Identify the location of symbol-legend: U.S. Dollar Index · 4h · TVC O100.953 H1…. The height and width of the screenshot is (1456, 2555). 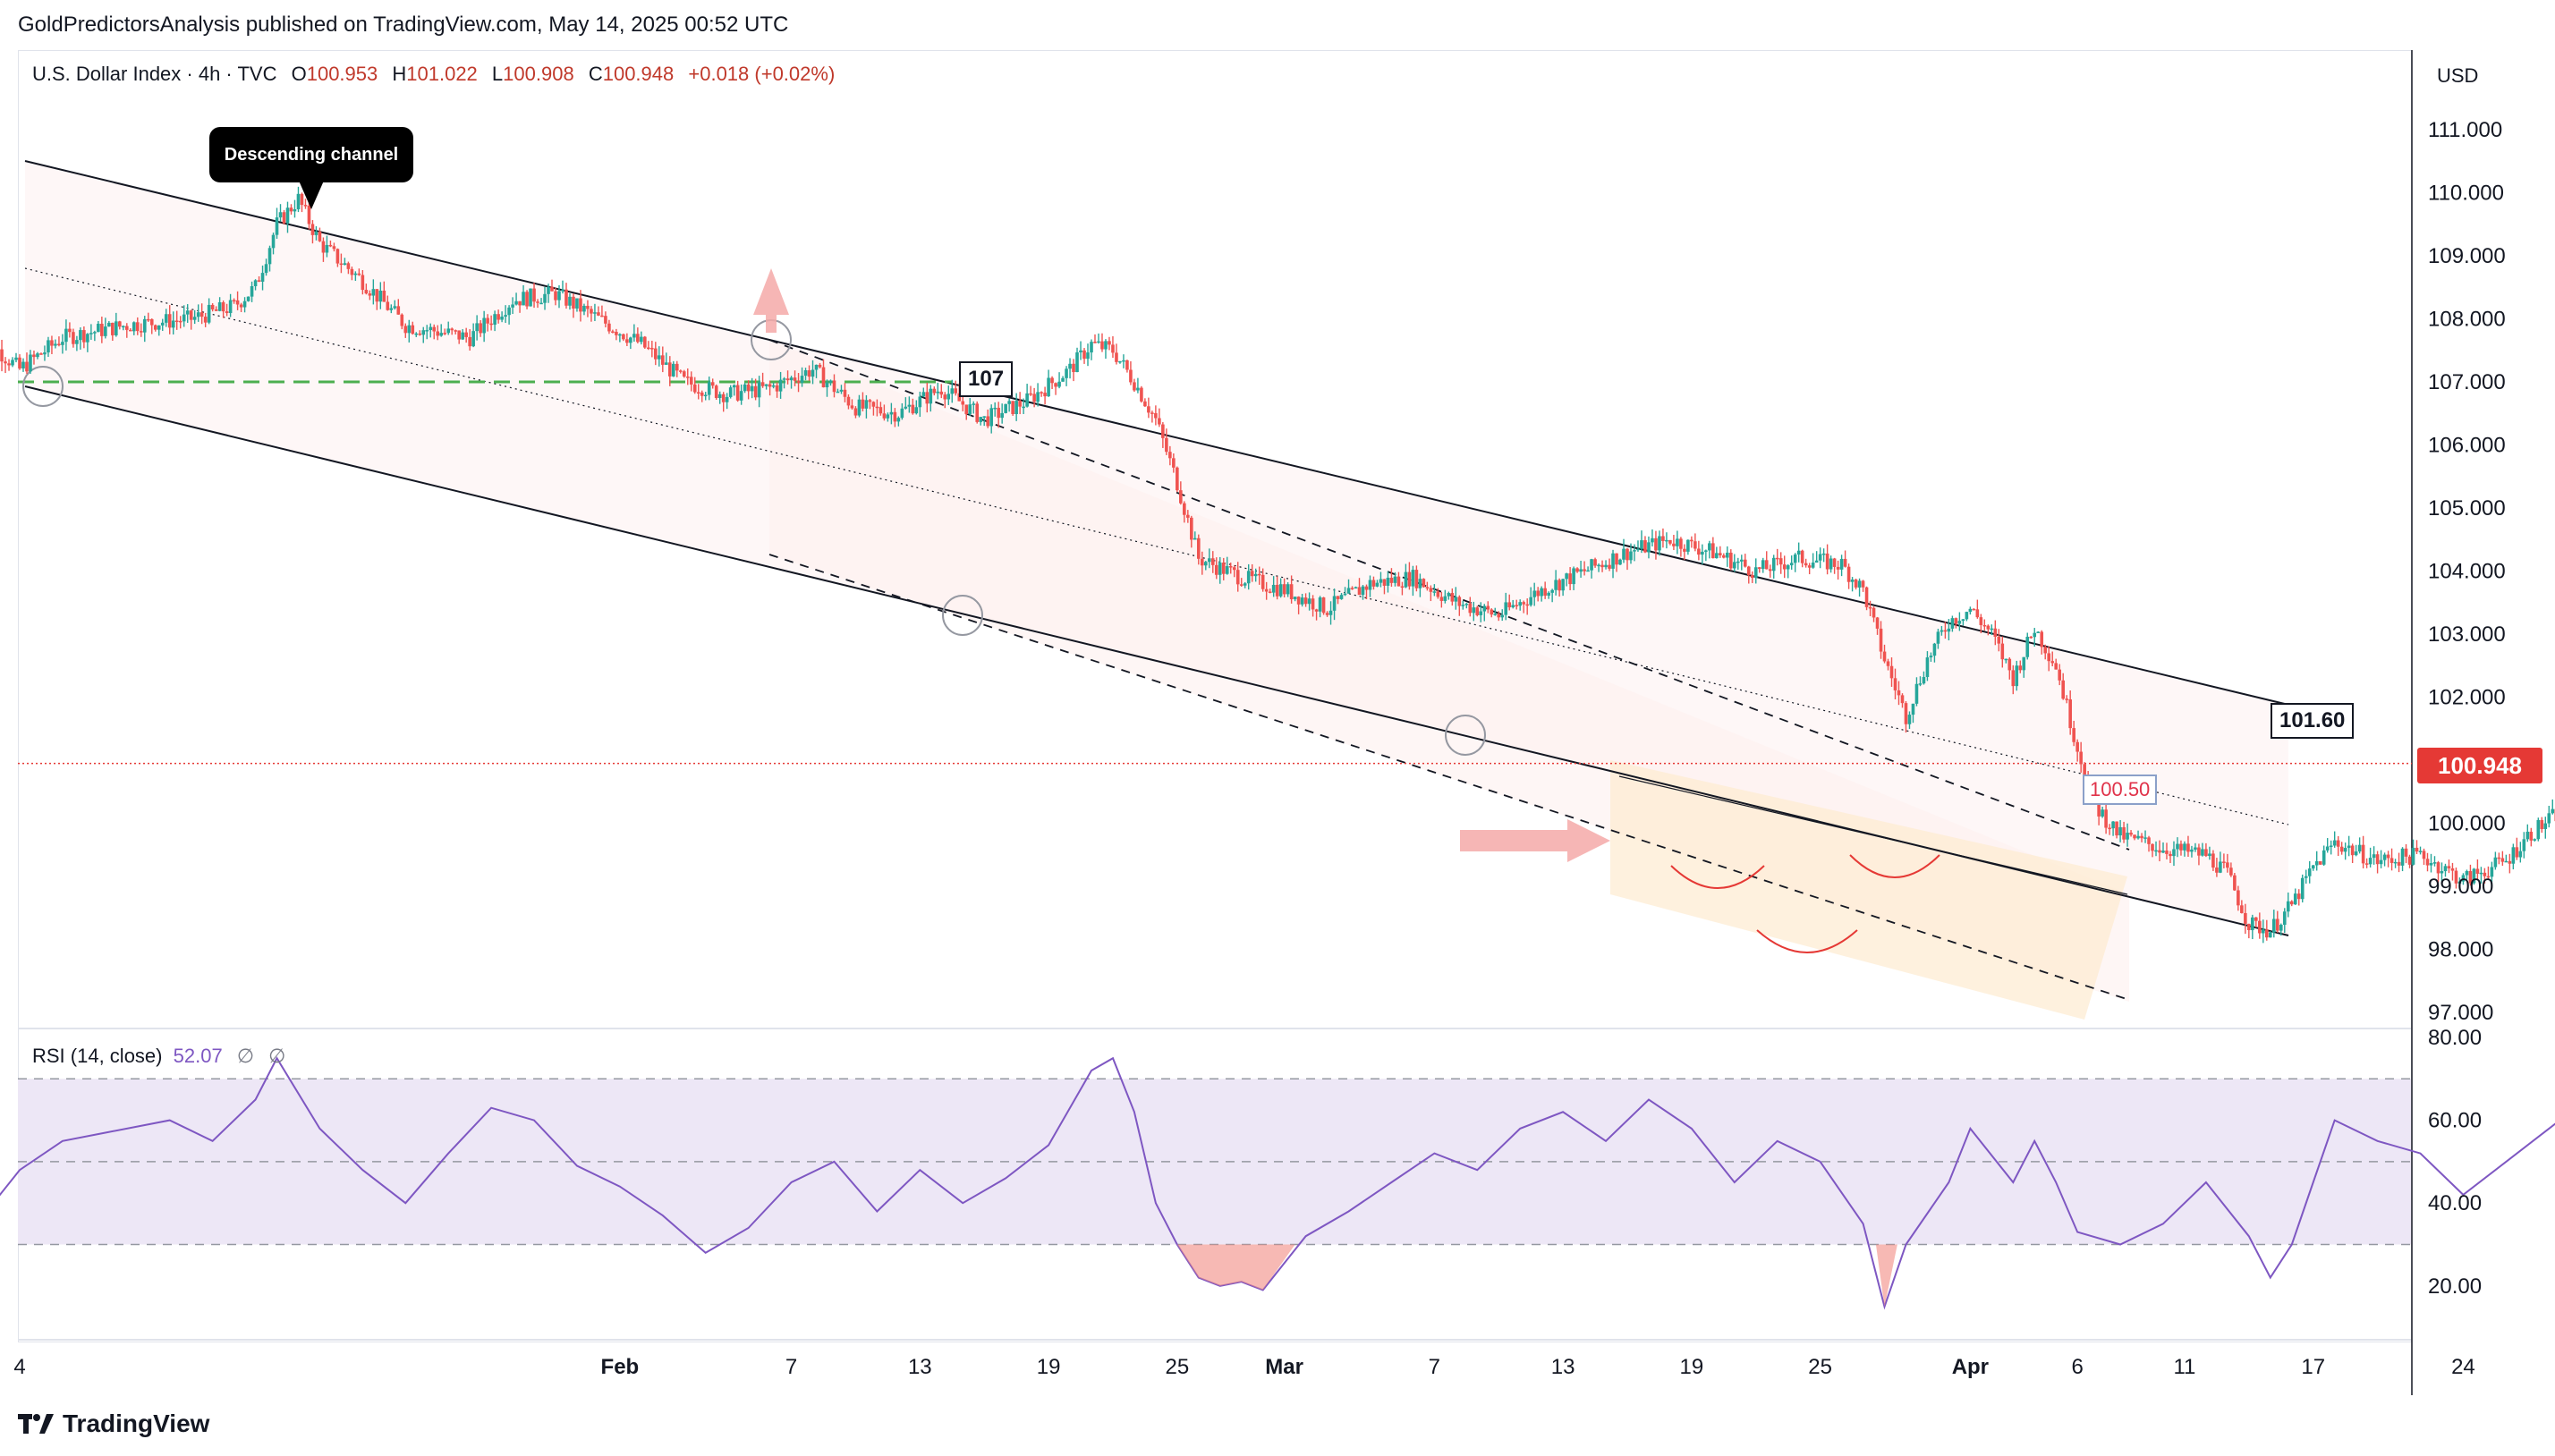
(433, 74).